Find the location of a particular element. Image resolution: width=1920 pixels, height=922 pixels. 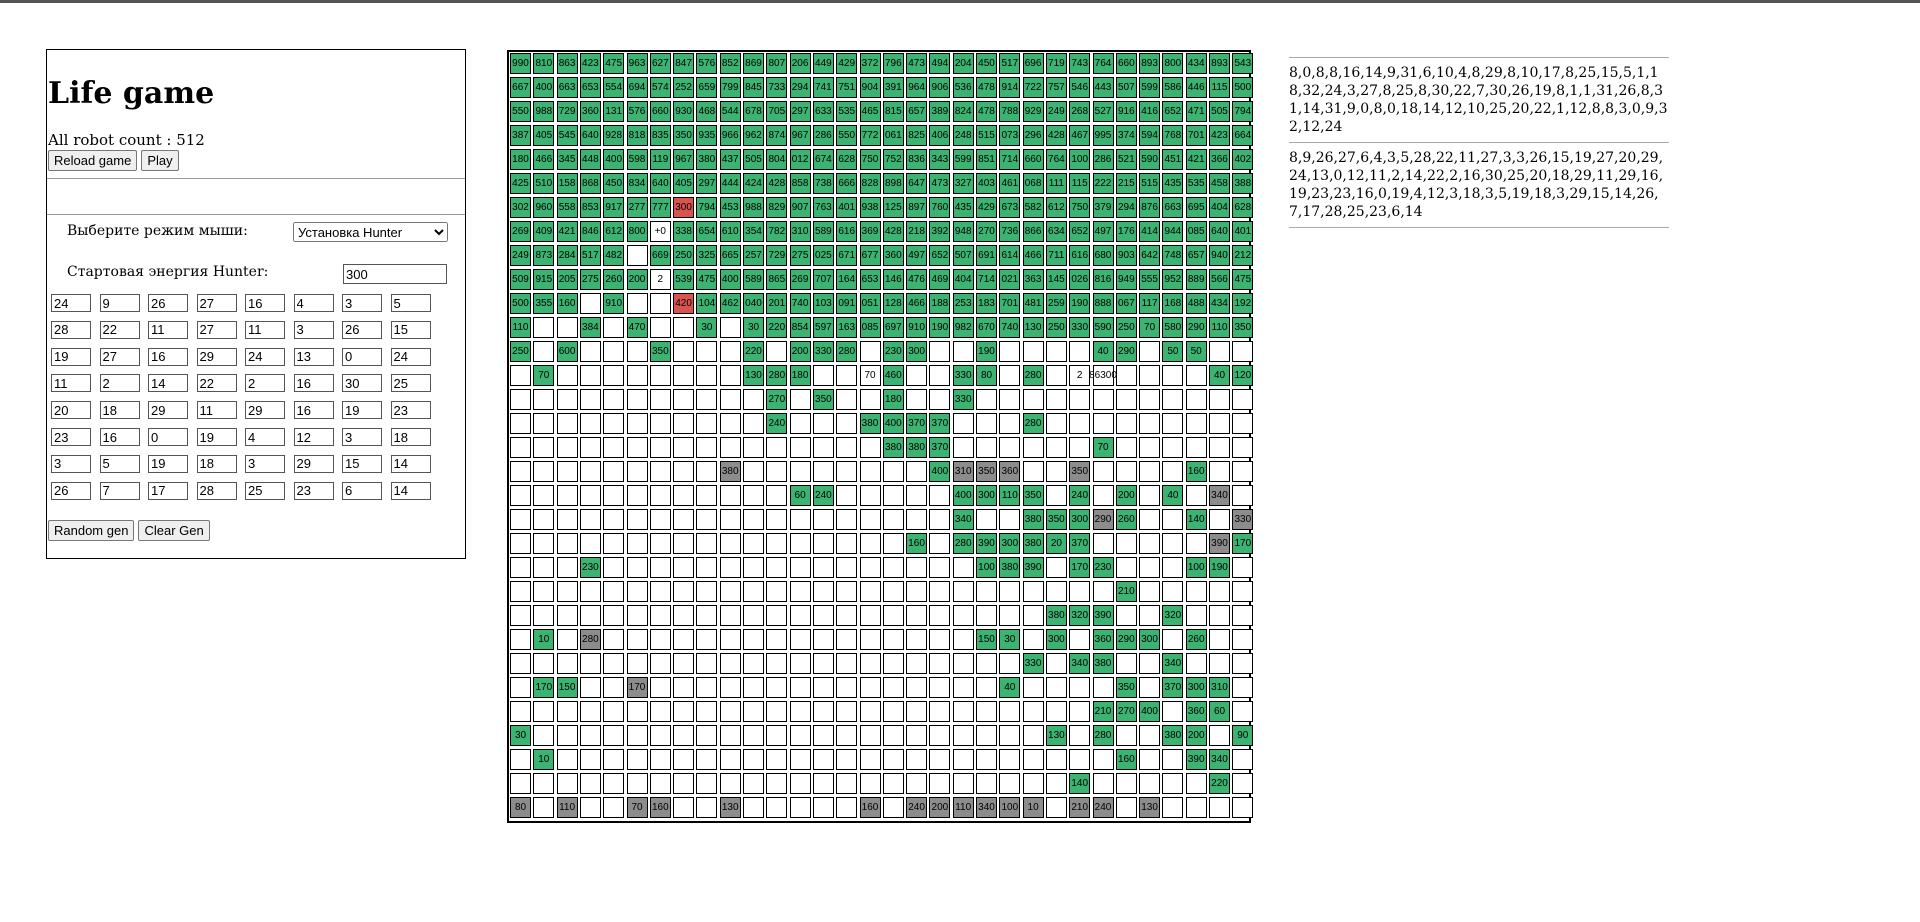

robot-cell: 435 is located at coordinates (1173, 183).